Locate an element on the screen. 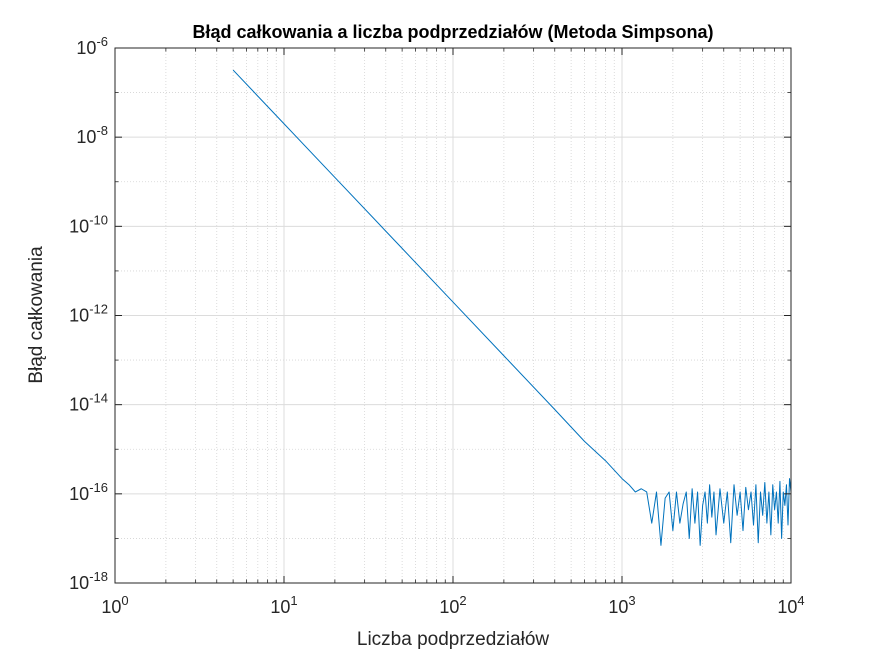 This screenshot has height=656, width=875. y-tick-label: 10⁻⁸ is located at coordinates (92, 135).